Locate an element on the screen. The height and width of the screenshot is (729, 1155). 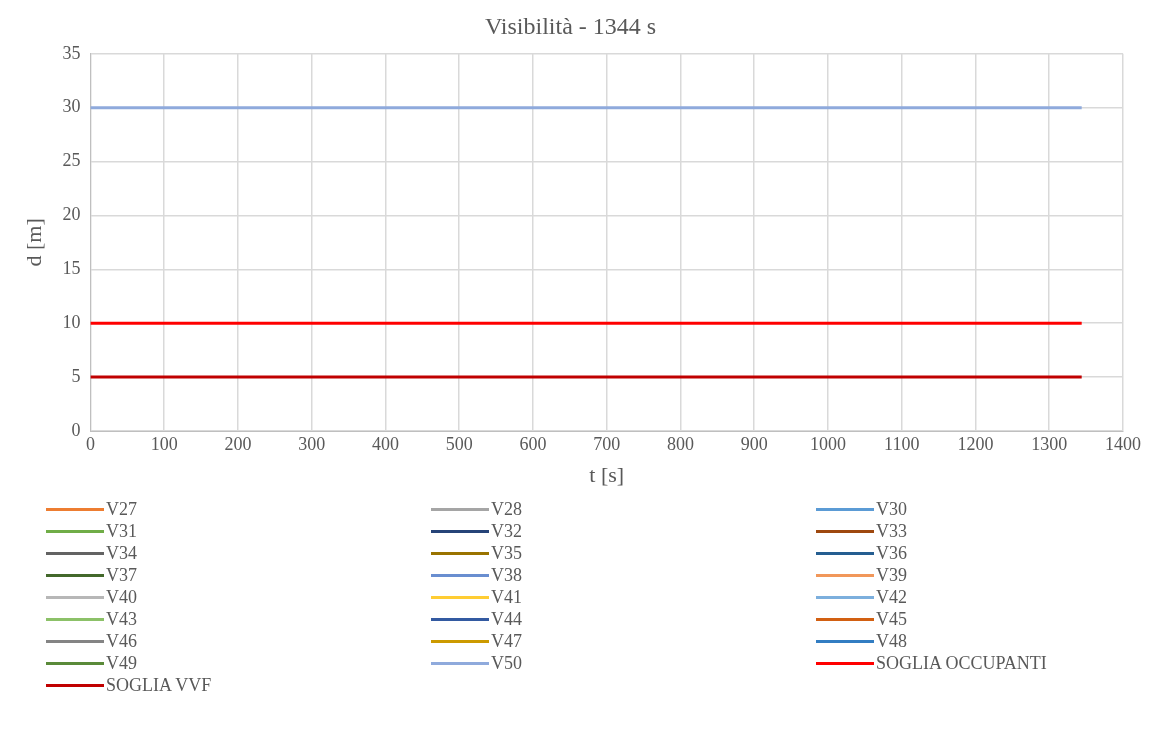
x-axis-title: t [s] is located at coordinates (607, 474).